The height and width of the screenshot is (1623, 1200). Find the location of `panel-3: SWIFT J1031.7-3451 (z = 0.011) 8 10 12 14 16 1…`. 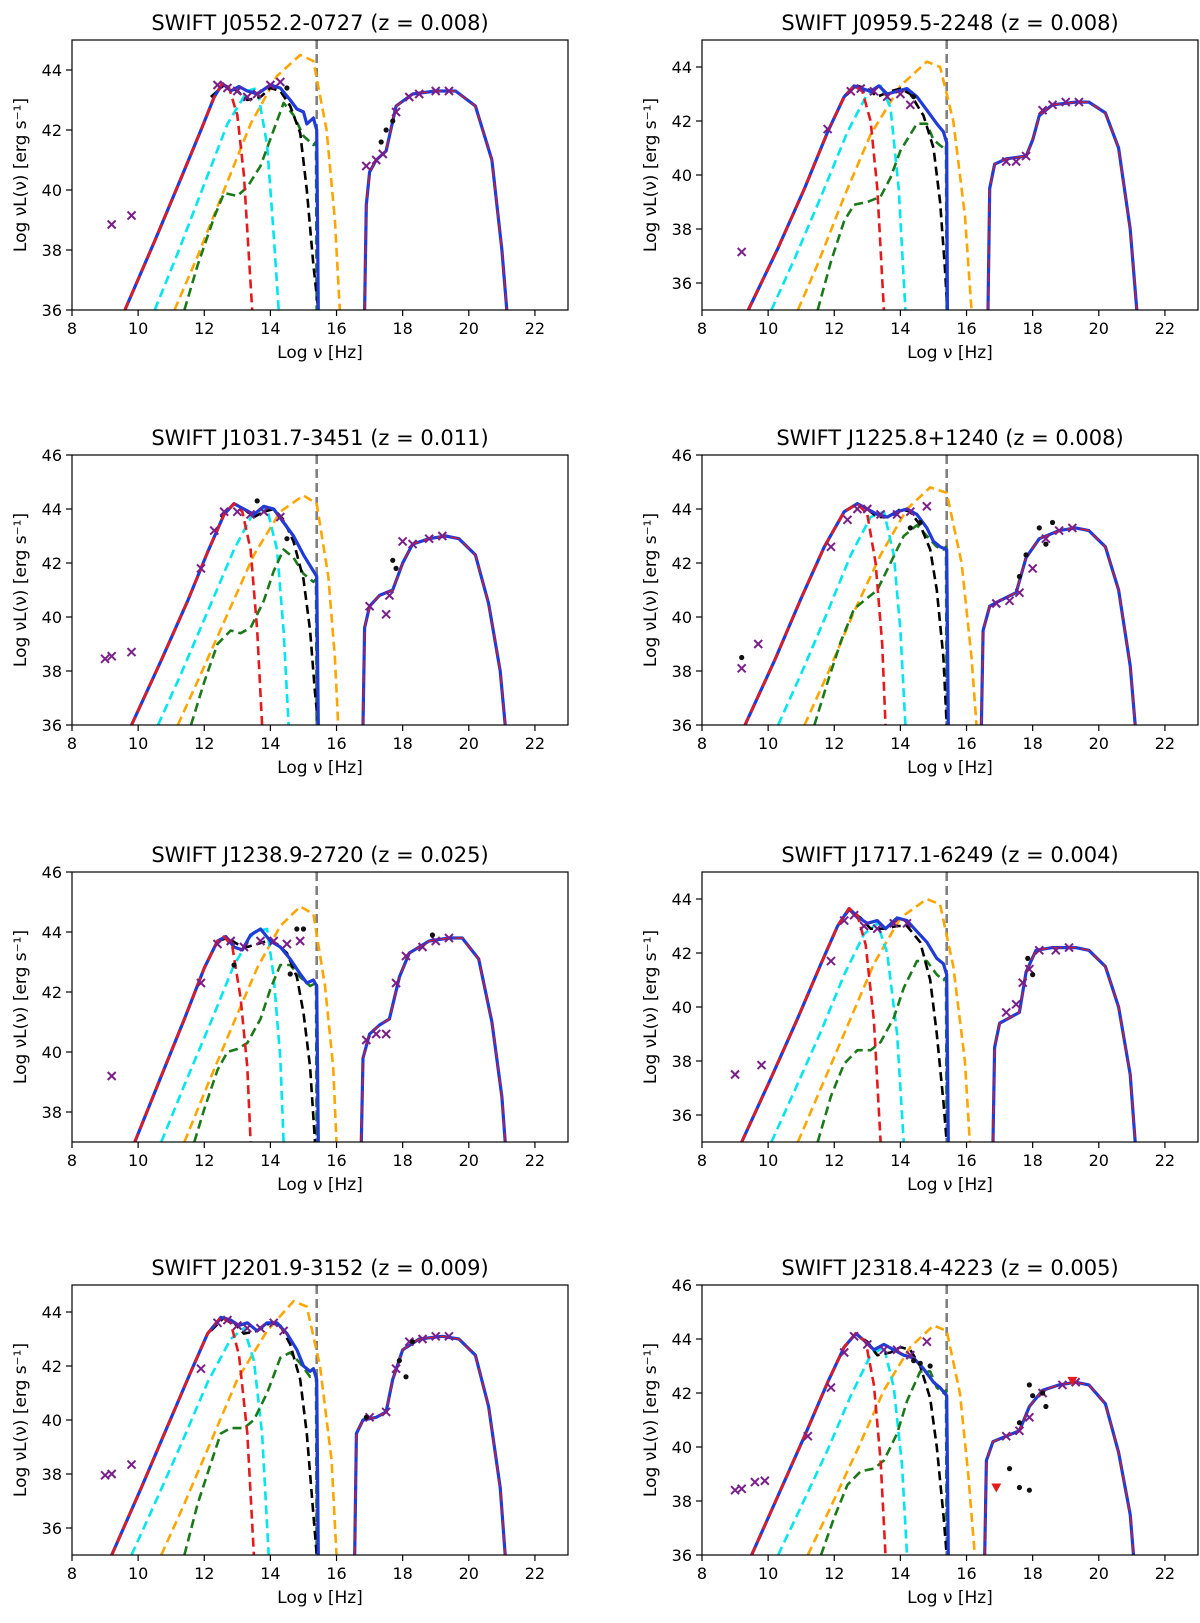

panel-3: SWIFT J1031.7-3451 (z = 0.011) 8 10 12 14 16 1… is located at coordinates (290, 602).